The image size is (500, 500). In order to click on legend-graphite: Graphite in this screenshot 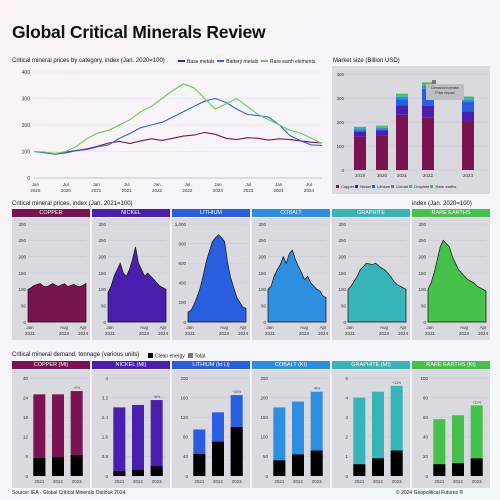, I will do `click(421, 186)`.